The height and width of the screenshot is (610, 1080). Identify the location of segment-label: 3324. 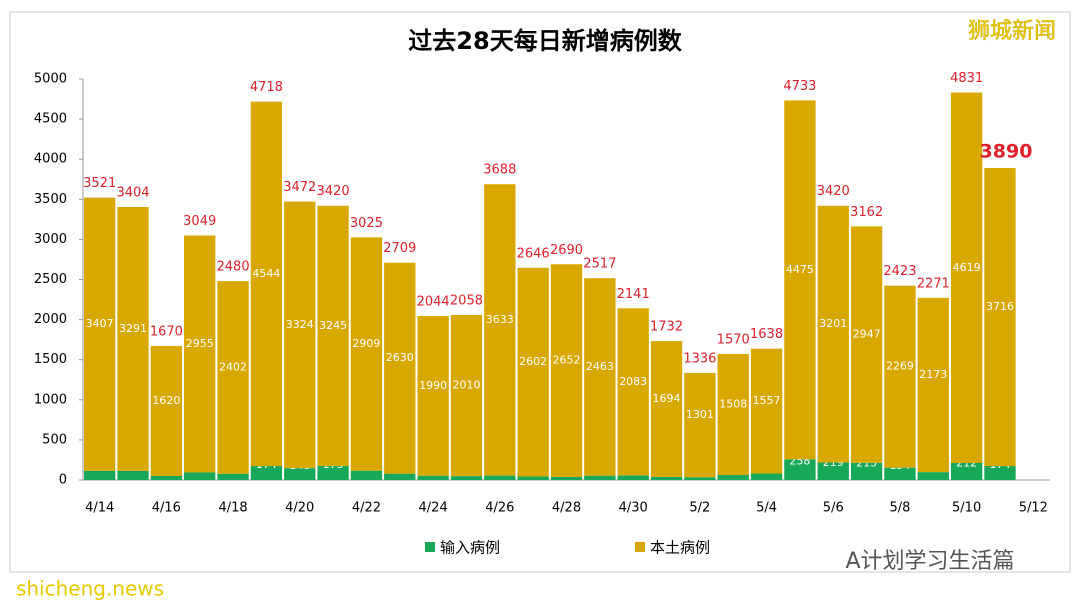
(300, 324).